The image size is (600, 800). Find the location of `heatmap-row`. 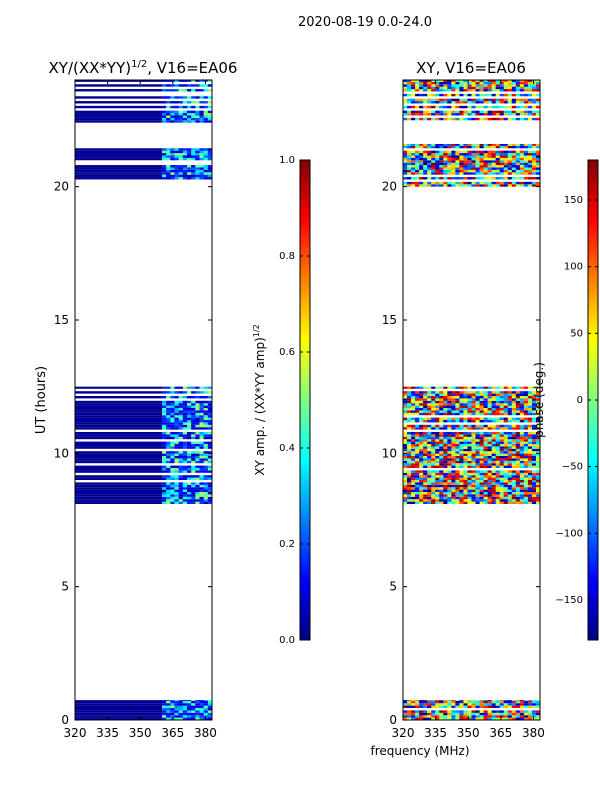

heatmap-row is located at coordinates (118, 471).